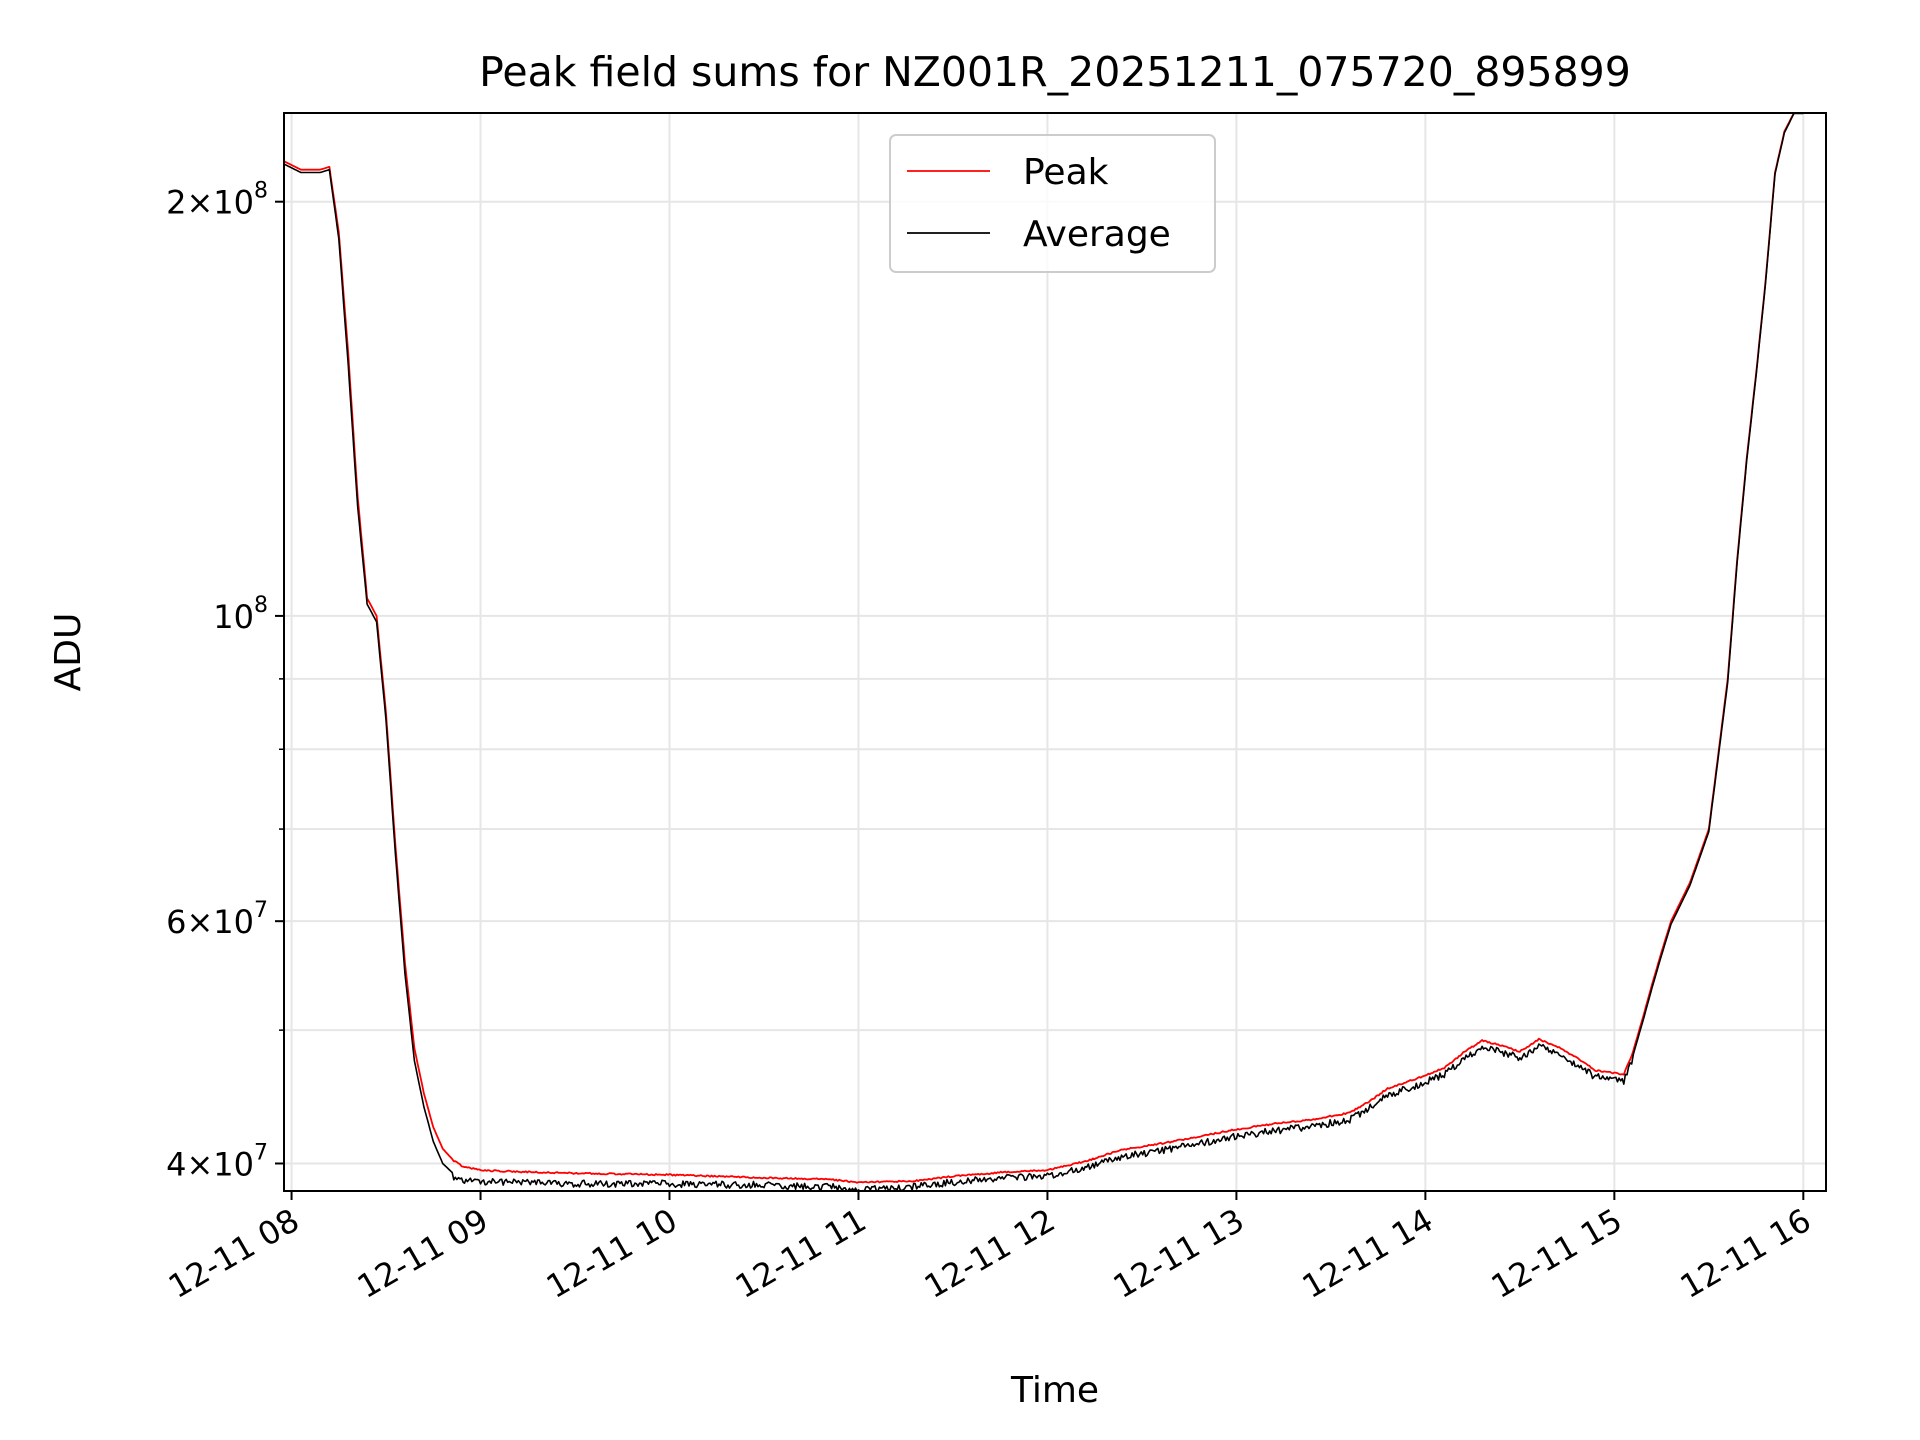  I want to click on y-tick-label: 6×107, so click(217, 919).